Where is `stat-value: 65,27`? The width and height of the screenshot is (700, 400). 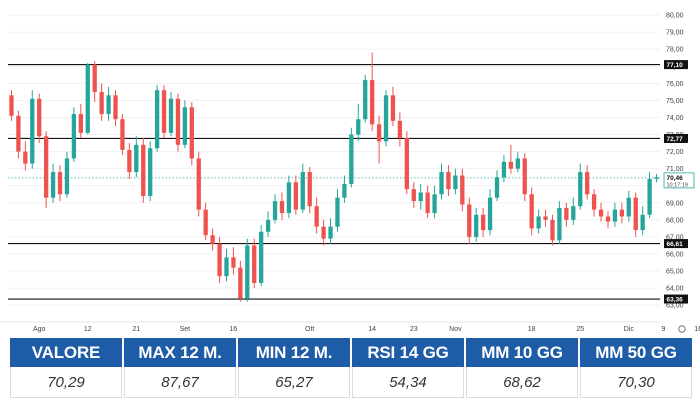
stat-value: 65,27 is located at coordinates (294, 382).